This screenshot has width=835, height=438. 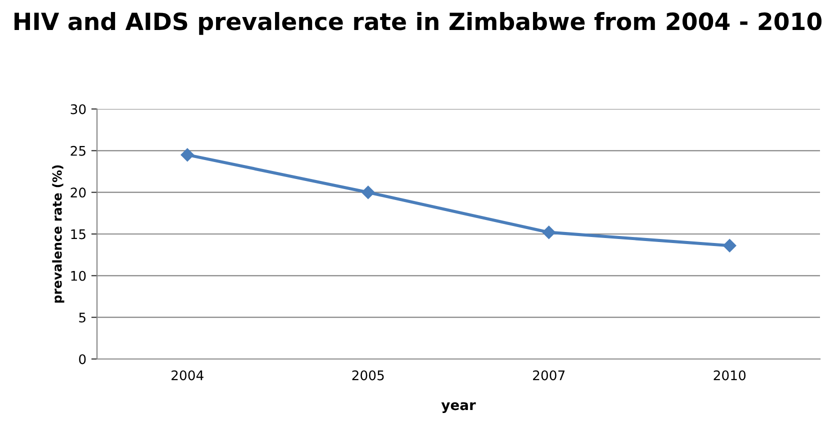 I want to click on x-tick-label: 2010, so click(x=730, y=375).